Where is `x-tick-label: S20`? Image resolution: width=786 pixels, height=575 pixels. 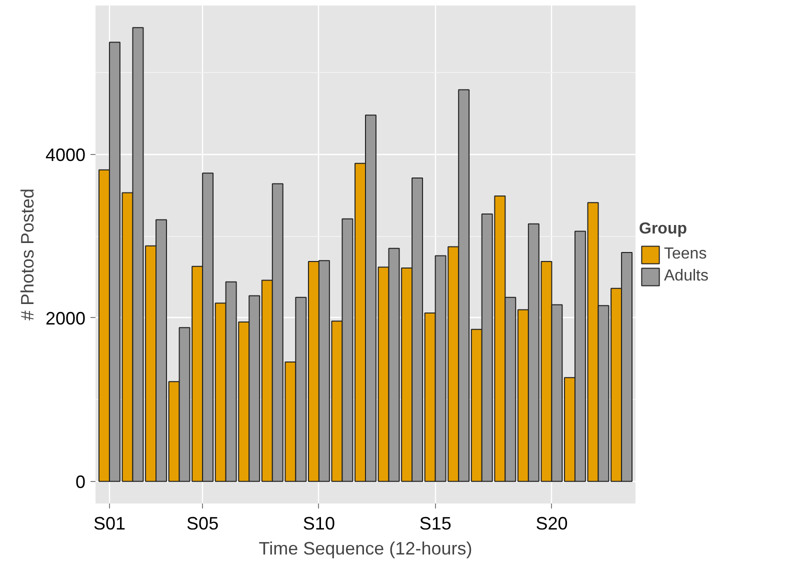 x-tick-label: S20 is located at coordinates (552, 524).